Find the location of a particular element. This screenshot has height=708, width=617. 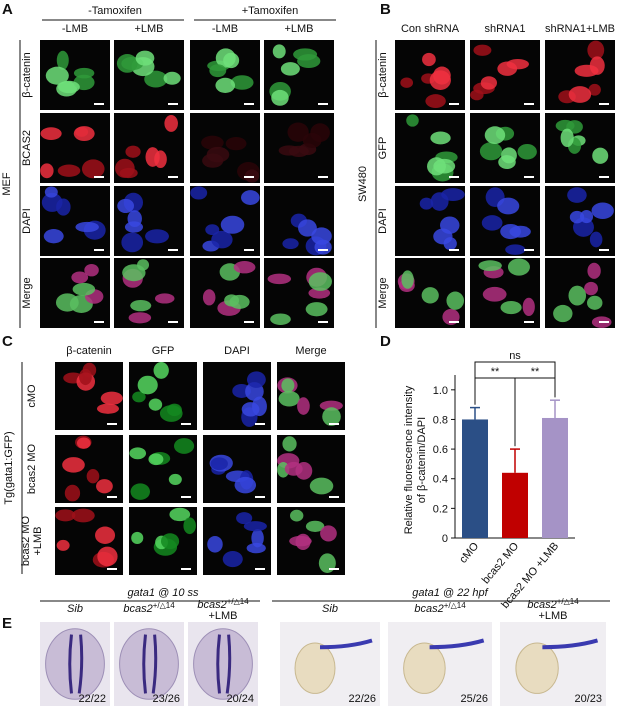

label: -LMB is located at coordinates (75, 29).